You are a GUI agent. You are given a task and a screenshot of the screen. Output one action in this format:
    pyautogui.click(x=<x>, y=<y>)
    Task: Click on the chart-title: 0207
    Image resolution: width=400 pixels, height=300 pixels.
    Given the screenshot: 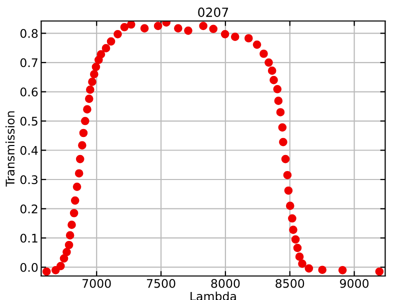 What is the action you would take?
    pyautogui.click(x=213, y=13)
    